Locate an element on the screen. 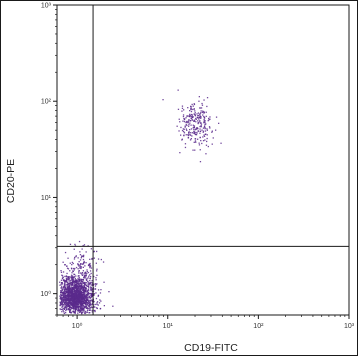 The image size is (358, 357). y-tick-label: 10¹ is located at coordinates (46, 198).